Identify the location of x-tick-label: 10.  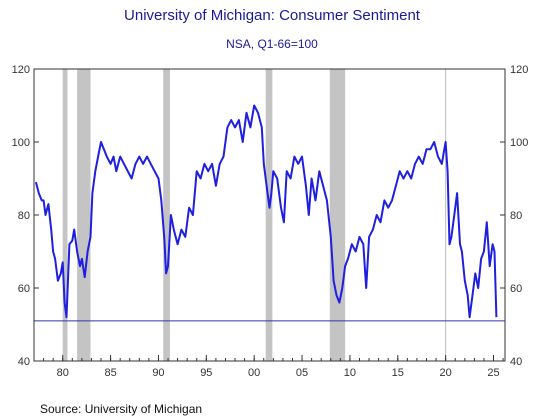
(350, 373).